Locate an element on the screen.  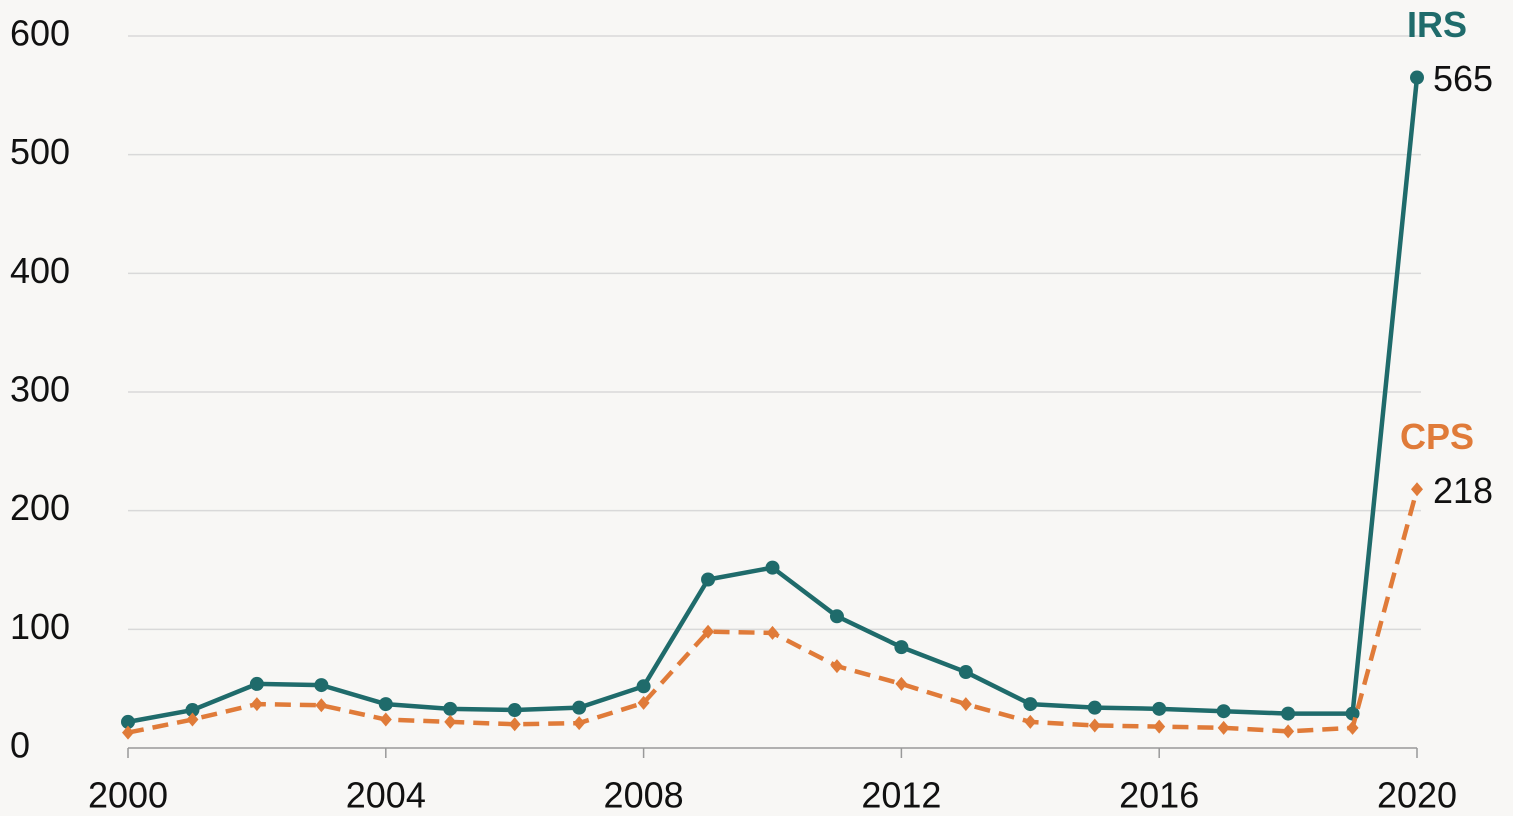
x-tick-label: 2016 is located at coordinates (1159, 795).